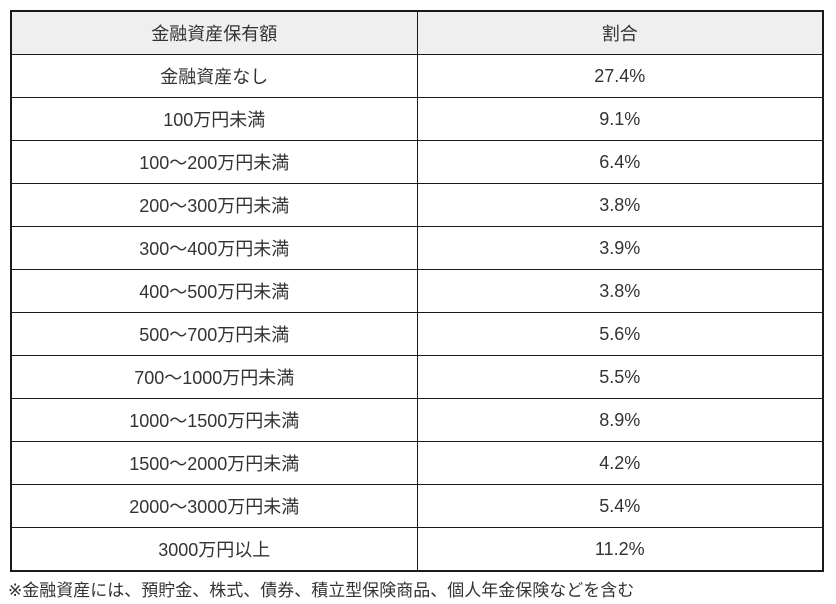  Describe the element at coordinates (620, 463) in the screenshot. I see `cell-ratio: 4.2%` at that location.